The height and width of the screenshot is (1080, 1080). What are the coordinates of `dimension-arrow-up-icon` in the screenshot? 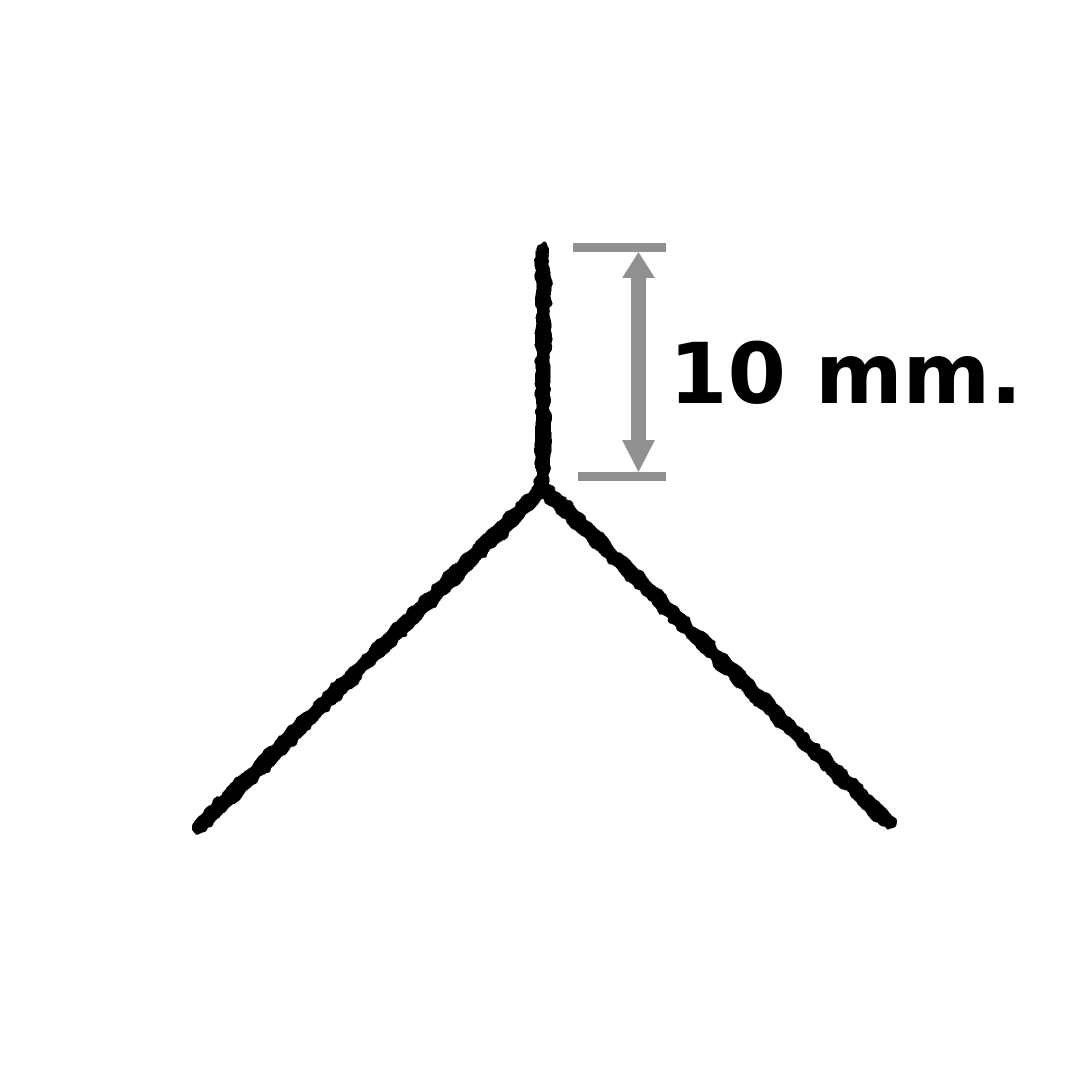 It's located at (638, 265).